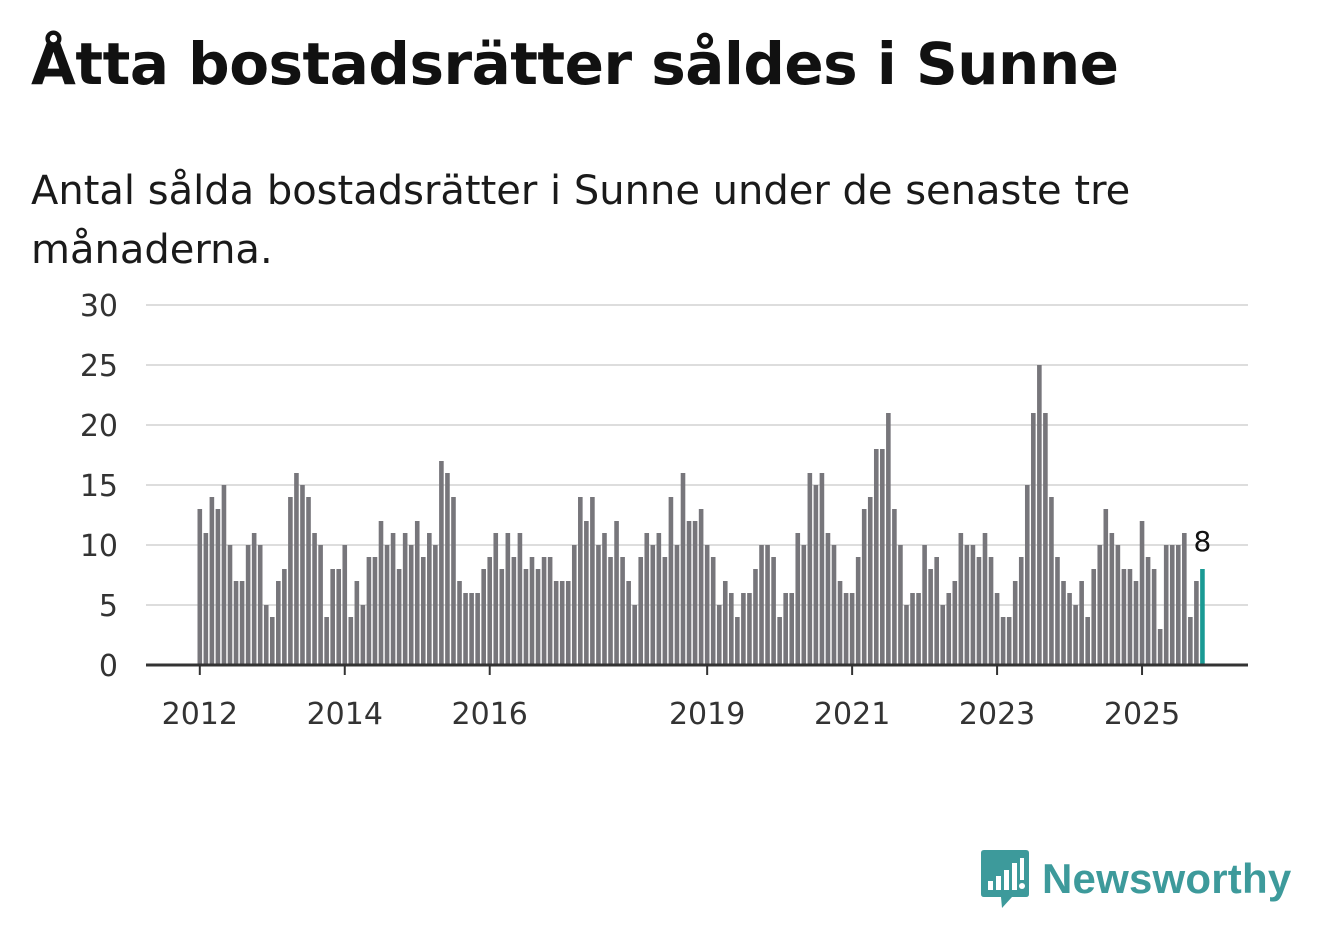 The height and width of the screenshot is (939, 1322). Describe the element at coordinates (99, 366) in the screenshot. I see `y-tick-label: 25` at that location.